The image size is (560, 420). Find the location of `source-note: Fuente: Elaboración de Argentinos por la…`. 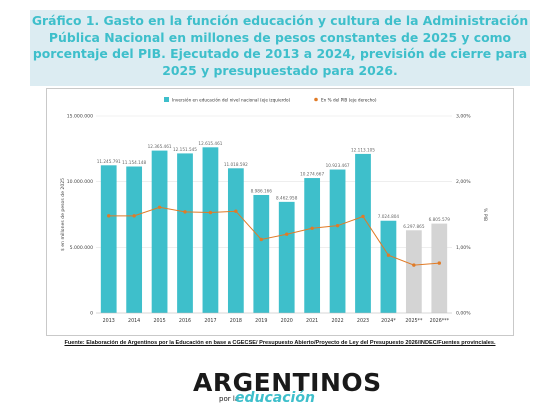

source-note: Fuente: Elaboración de Argentinos por la… is located at coordinates (280, 343).